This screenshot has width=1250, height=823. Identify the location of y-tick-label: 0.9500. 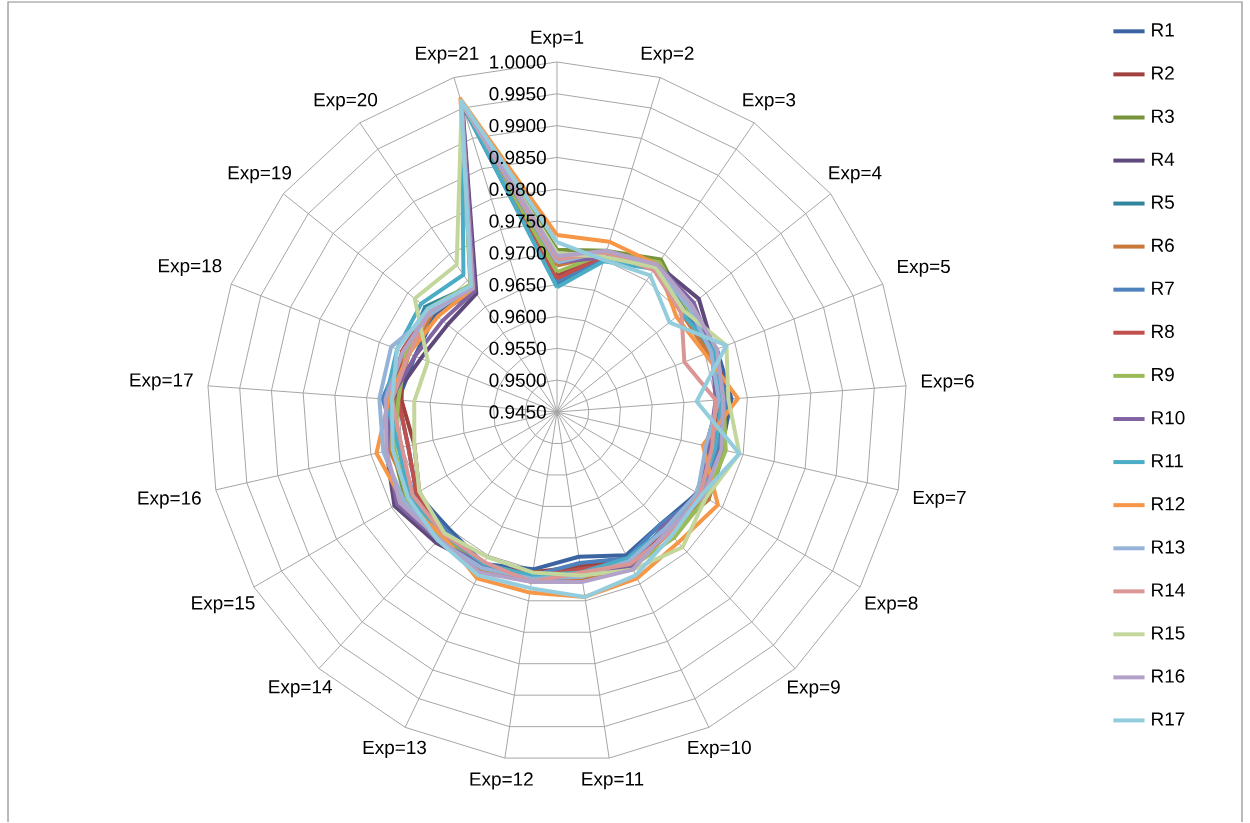
(517, 380).